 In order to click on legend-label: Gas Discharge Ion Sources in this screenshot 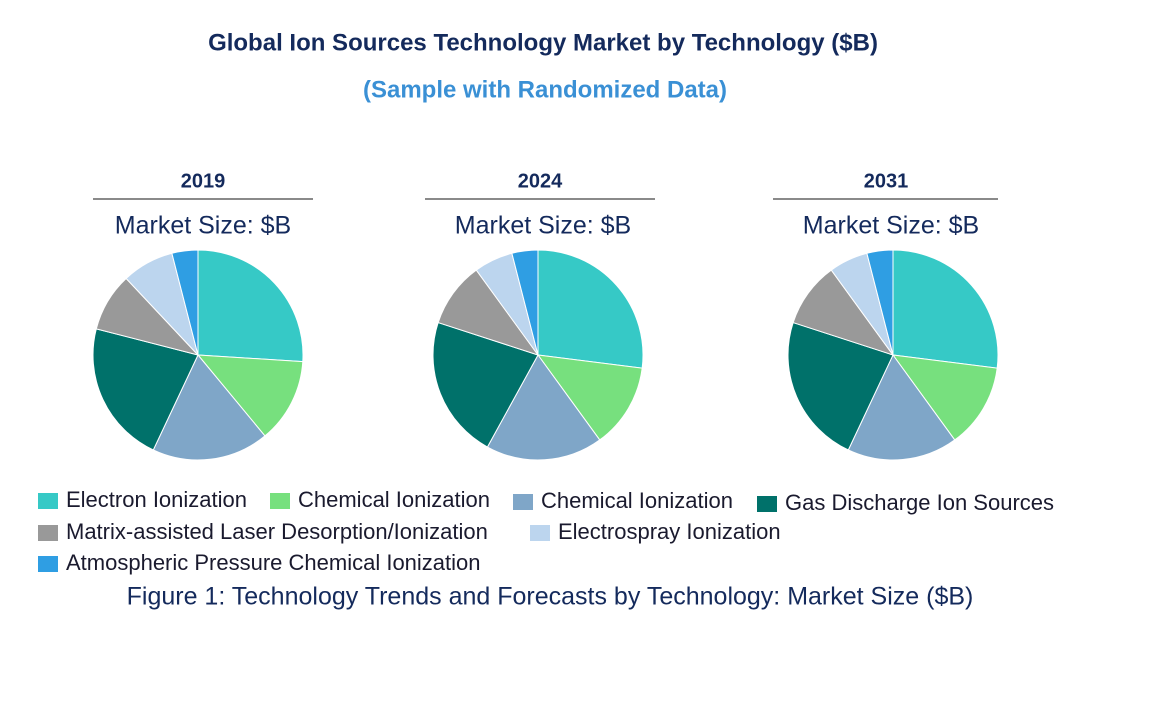, I will do `click(919, 502)`.